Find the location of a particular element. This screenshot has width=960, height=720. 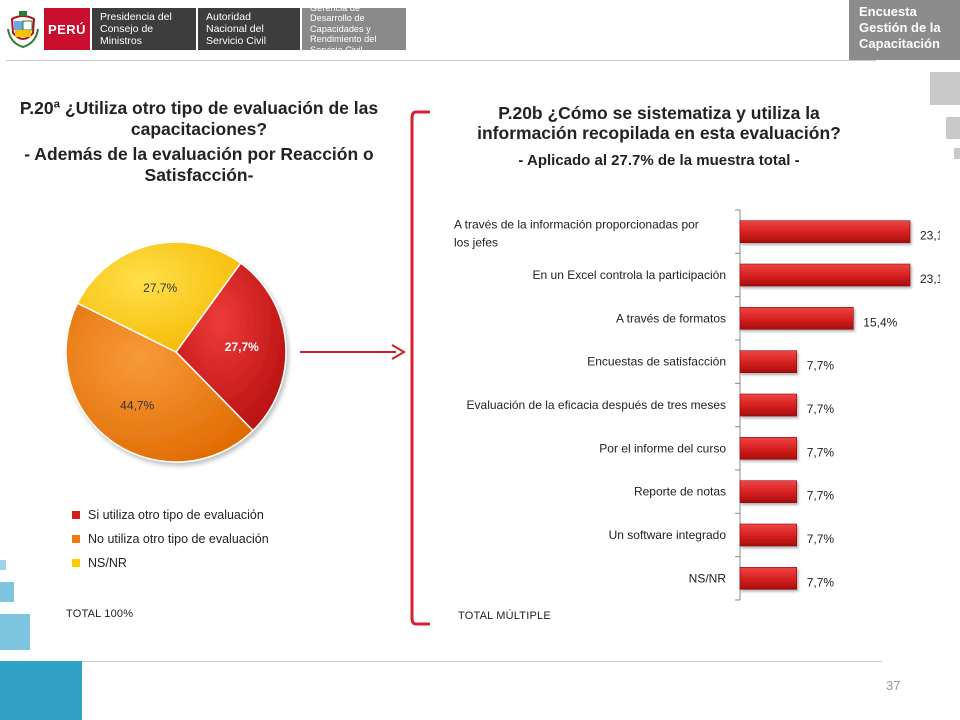

bar-category-label: los jefes is located at coordinates (476, 243).